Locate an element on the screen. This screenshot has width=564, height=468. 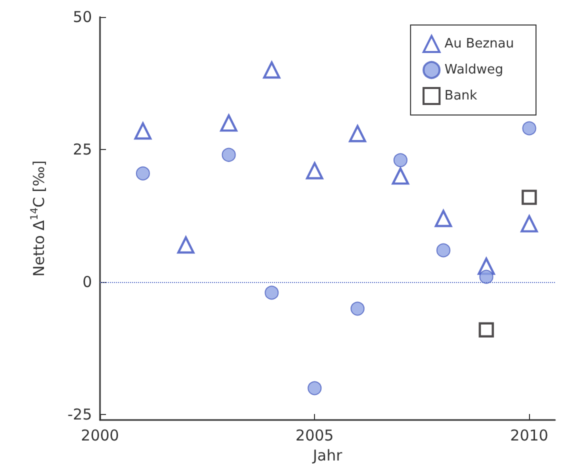
x-tick-label: 2000 is located at coordinates (100, 435).